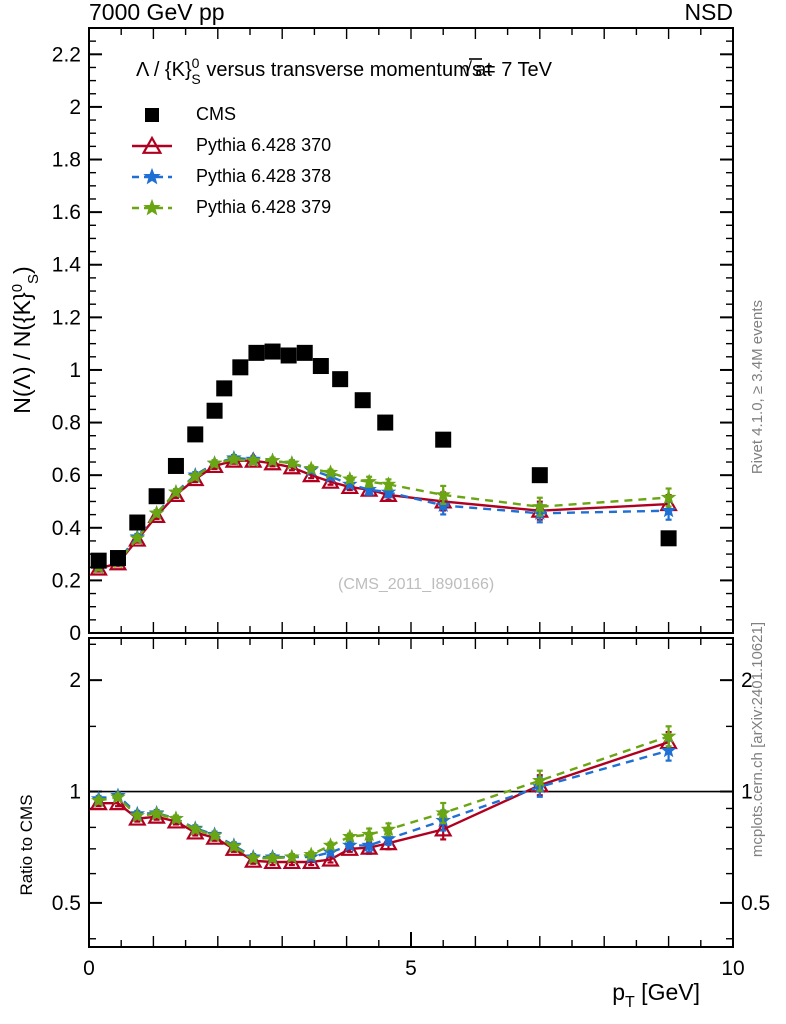 This screenshot has height=1024, width=786. I want to click on legend-entry: Pythia 6.428 370, so click(231, 145).